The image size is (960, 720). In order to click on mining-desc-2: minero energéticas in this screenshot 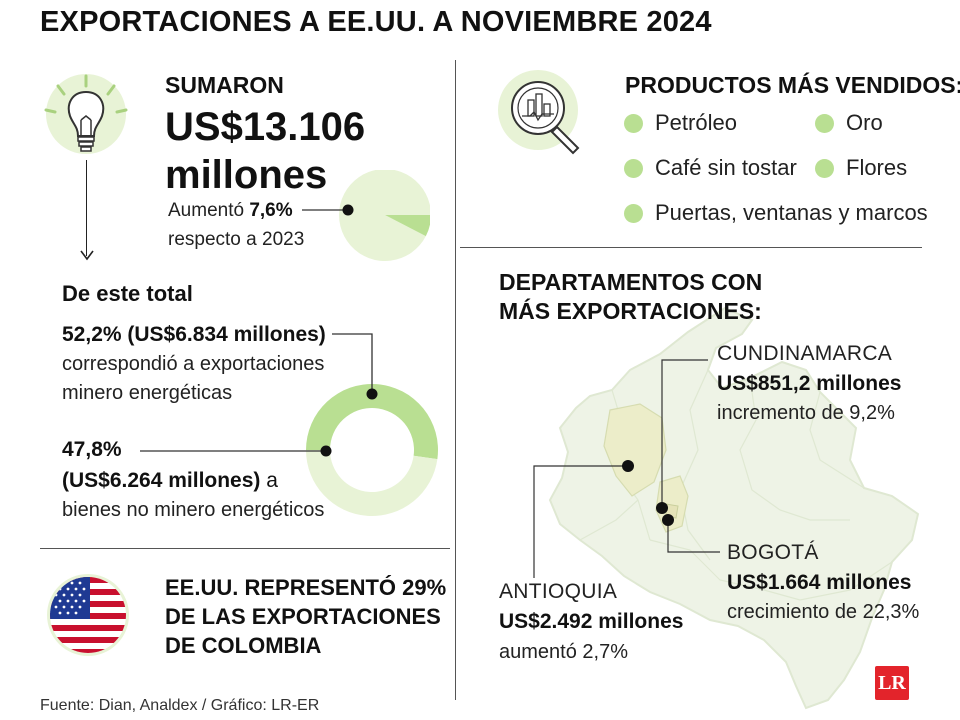, I will do `click(147, 393)`.